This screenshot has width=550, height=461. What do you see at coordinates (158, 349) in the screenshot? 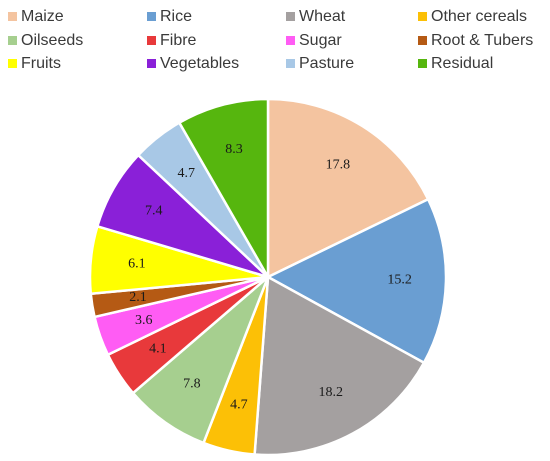
I see `data-label-fibre: 4.1` at bounding box center [158, 349].